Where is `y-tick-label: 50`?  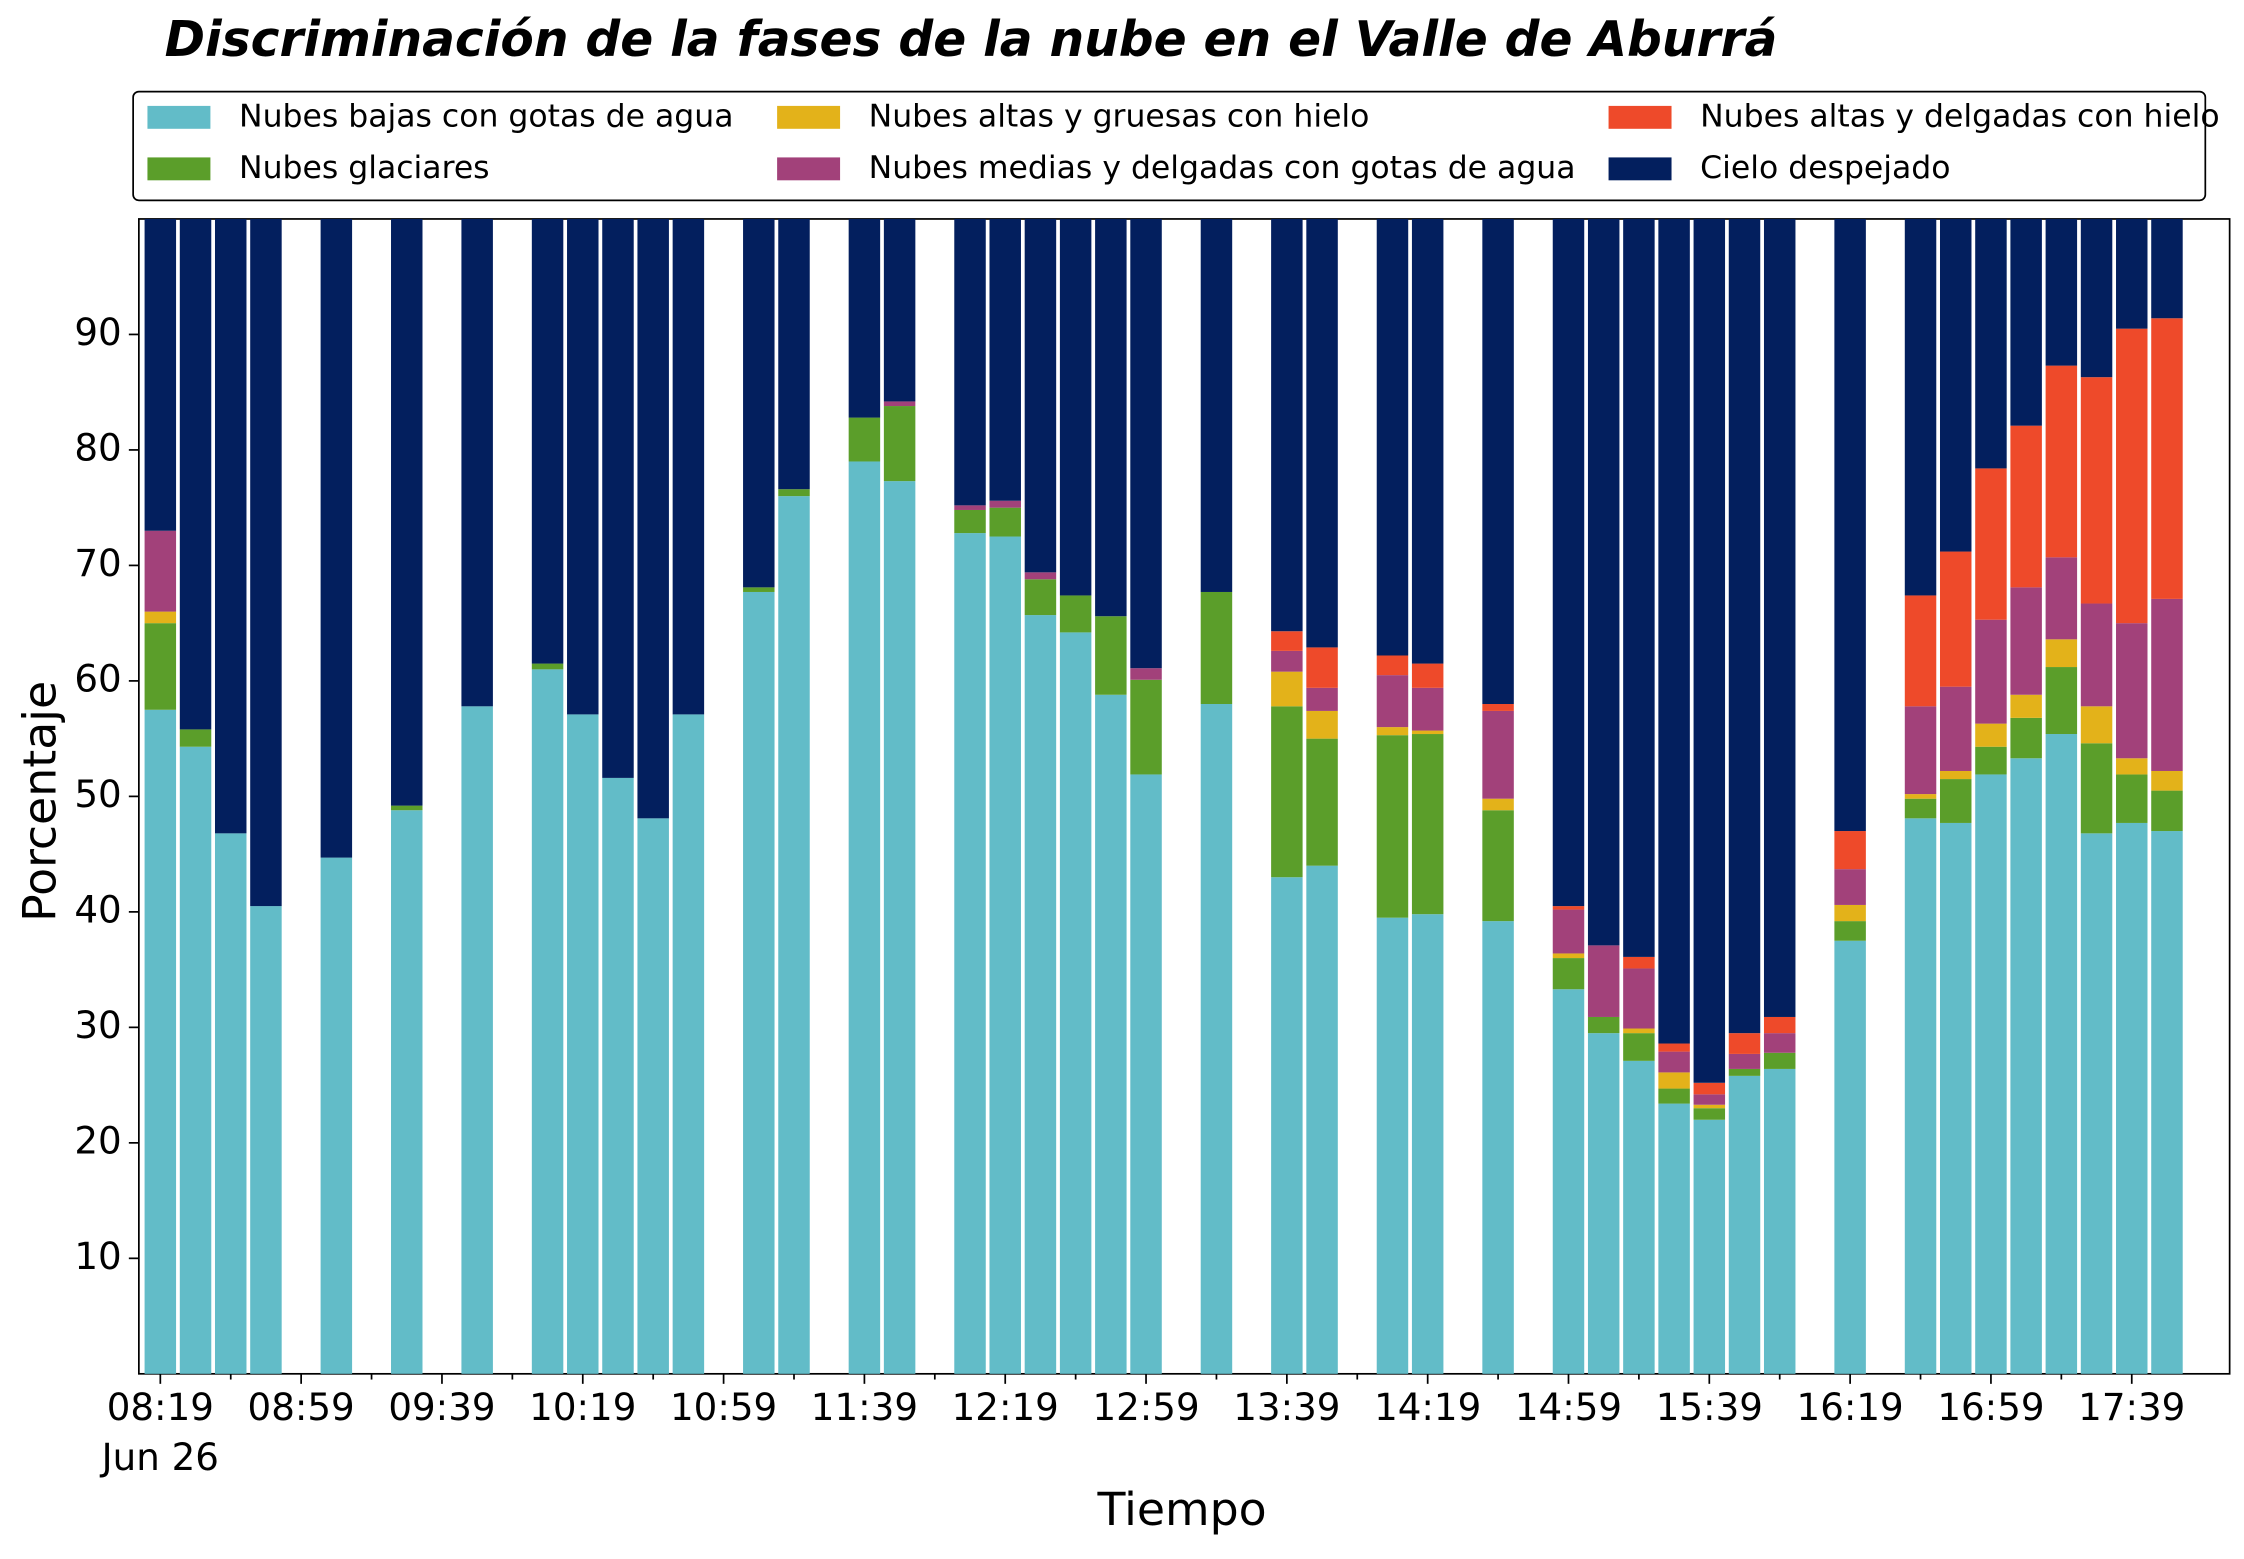 y-tick-label: 50 is located at coordinates (97, 794).